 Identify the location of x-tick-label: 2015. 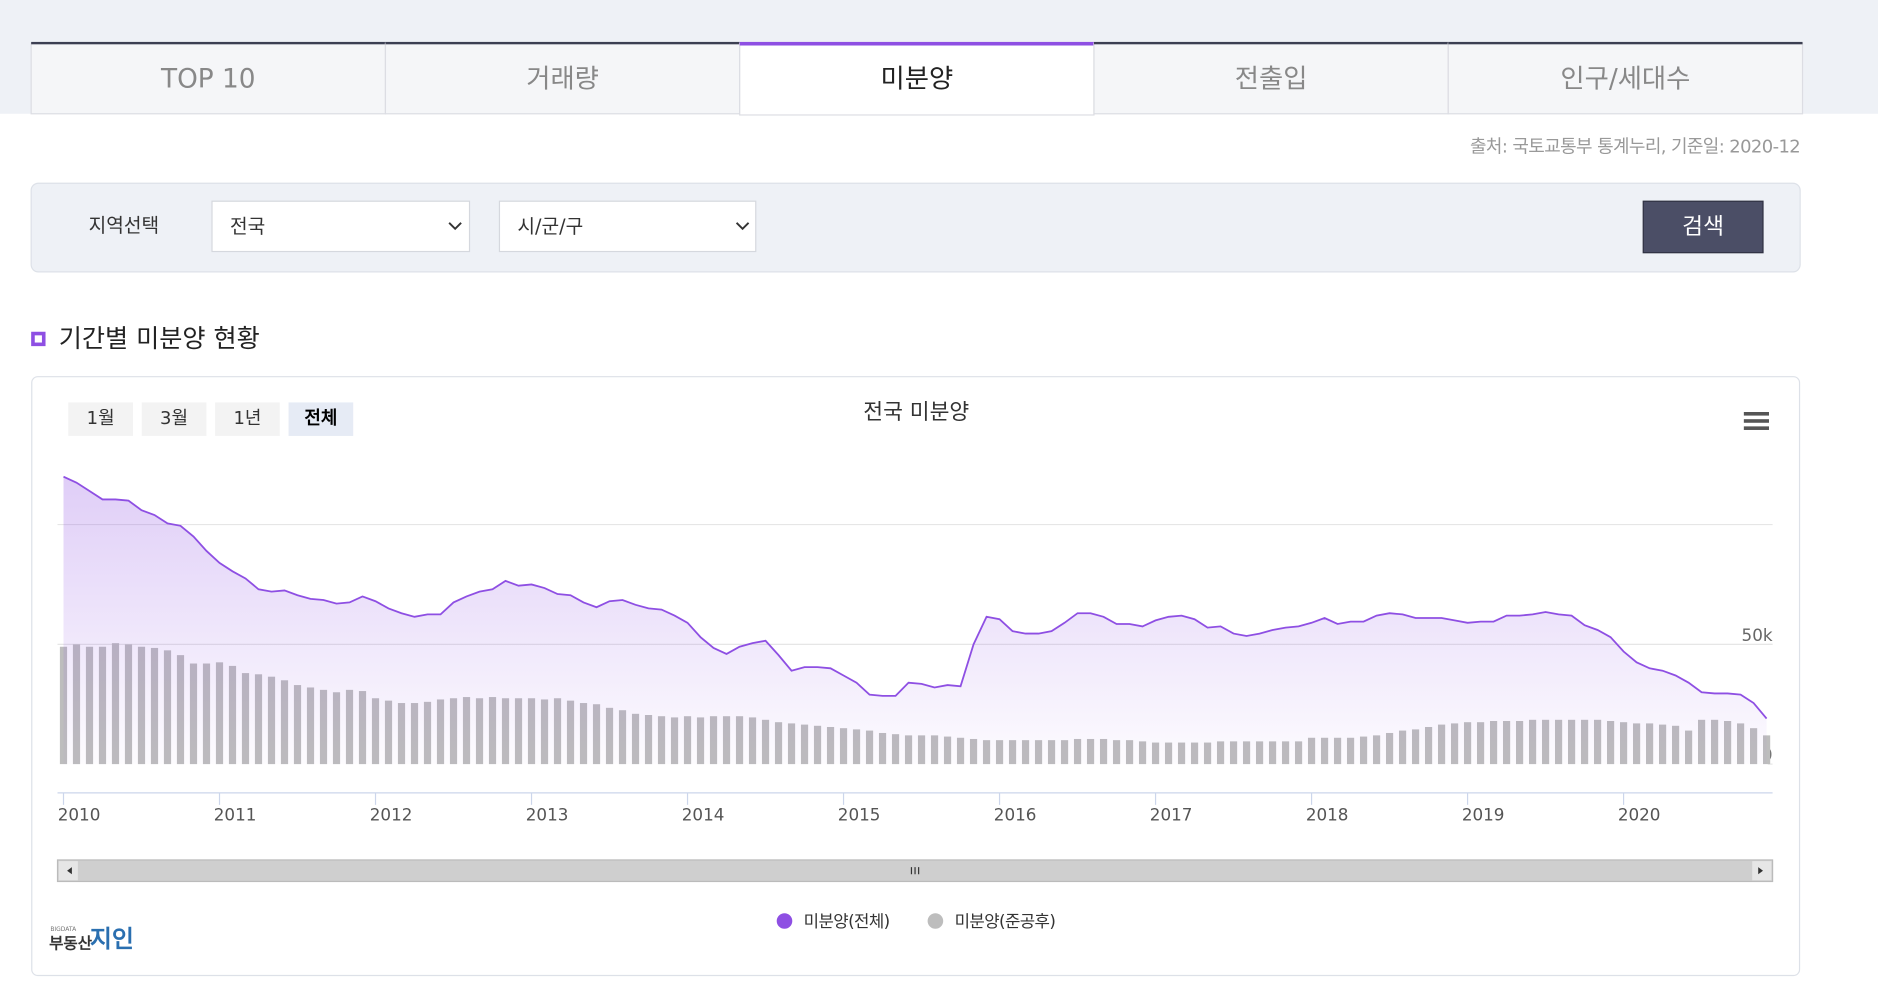
(859, 815).